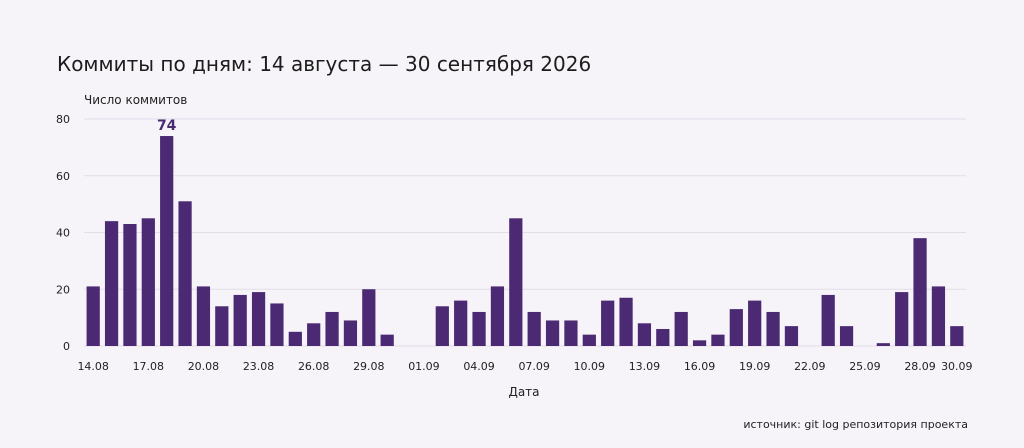 The image size is (1024, 448). I want to click on source-note: источник: git log репозитория проекта, so click(855, 424).